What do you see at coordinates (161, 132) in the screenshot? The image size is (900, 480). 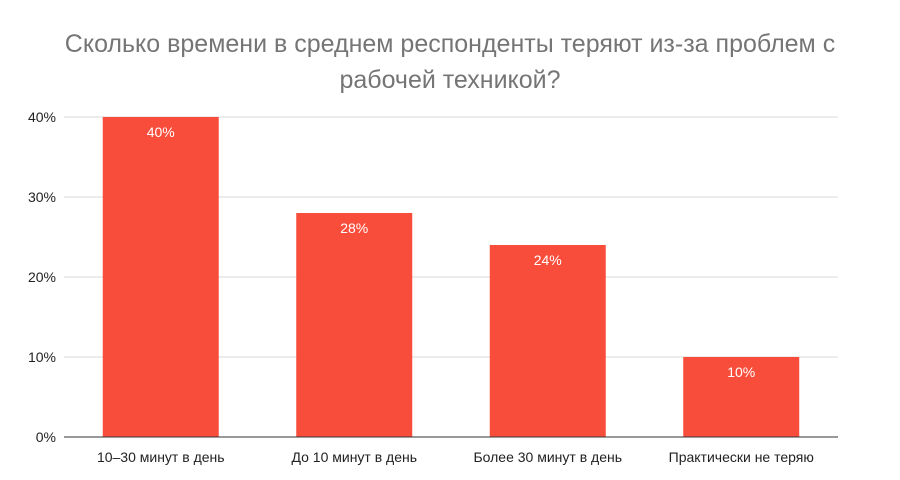 I see `bar-value-label: 40%` at bounding box center [161, 132].